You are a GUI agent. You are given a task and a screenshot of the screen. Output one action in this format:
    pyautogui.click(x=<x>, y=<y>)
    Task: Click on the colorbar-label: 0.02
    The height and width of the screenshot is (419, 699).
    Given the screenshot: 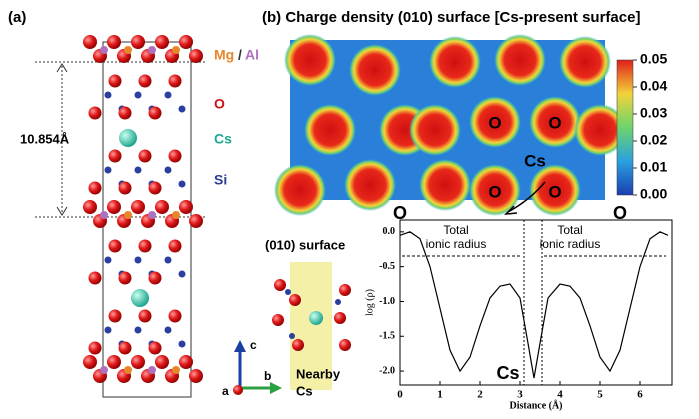 What is the action you would take?
    pyautogui.click(x=653, y=140)
    